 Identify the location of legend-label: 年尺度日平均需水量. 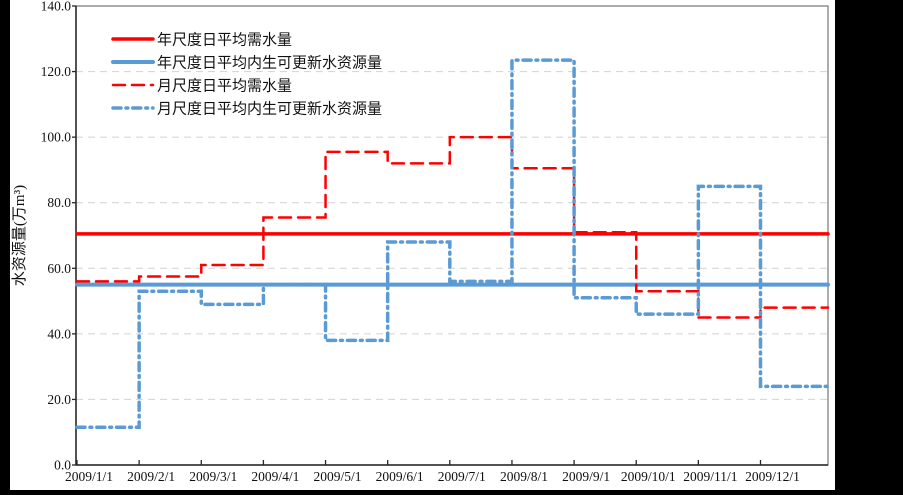
(224, 40).